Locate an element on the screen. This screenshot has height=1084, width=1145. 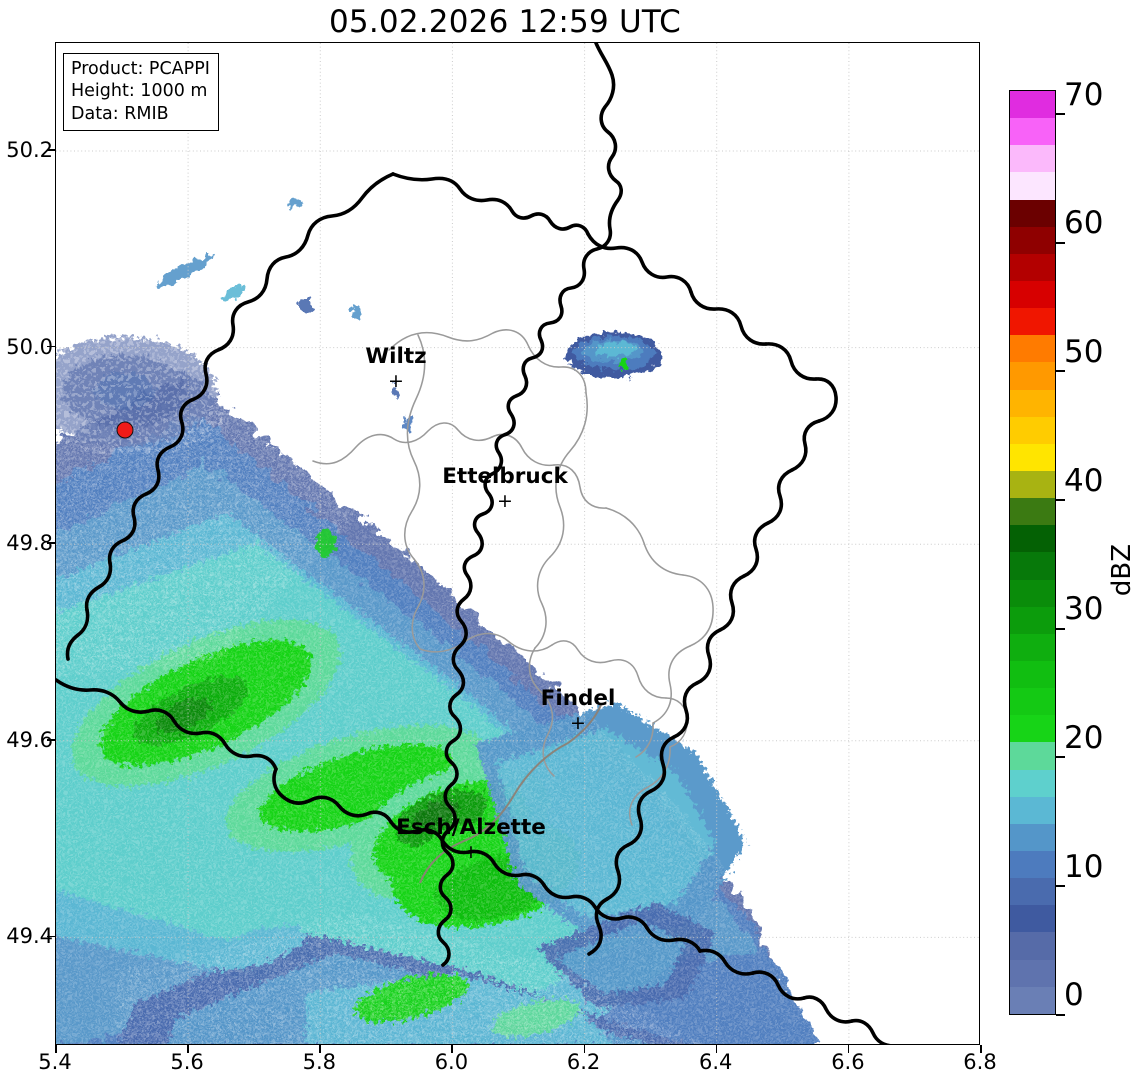
colorbar-tick-label: 70 is located at coordinates (1084, 95).